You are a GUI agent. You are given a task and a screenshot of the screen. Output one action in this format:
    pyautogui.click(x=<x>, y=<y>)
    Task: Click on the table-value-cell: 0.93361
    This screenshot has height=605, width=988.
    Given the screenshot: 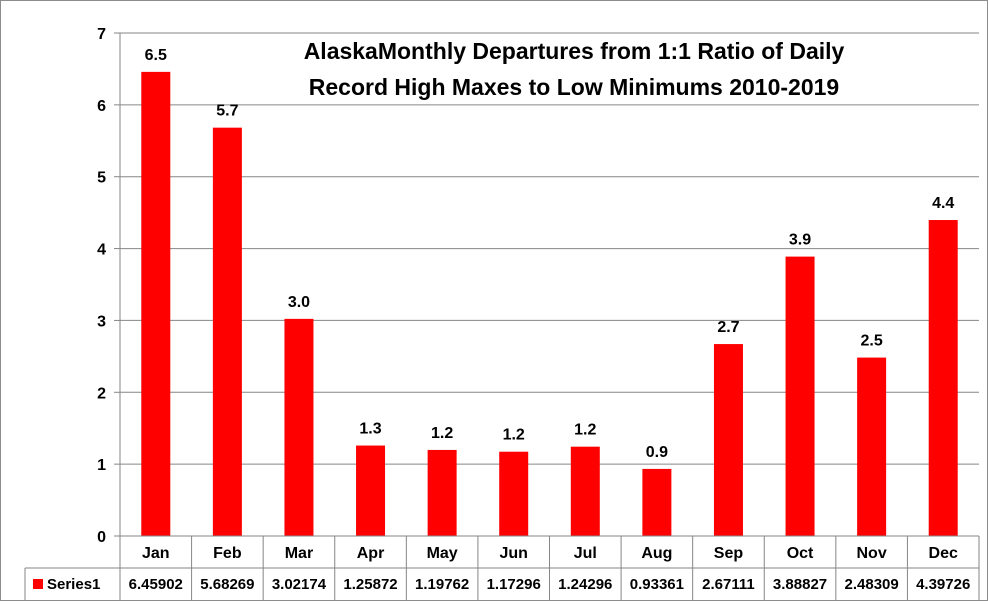 What is the action you would take?
    pyautogui.click(x=657, y=584)
    